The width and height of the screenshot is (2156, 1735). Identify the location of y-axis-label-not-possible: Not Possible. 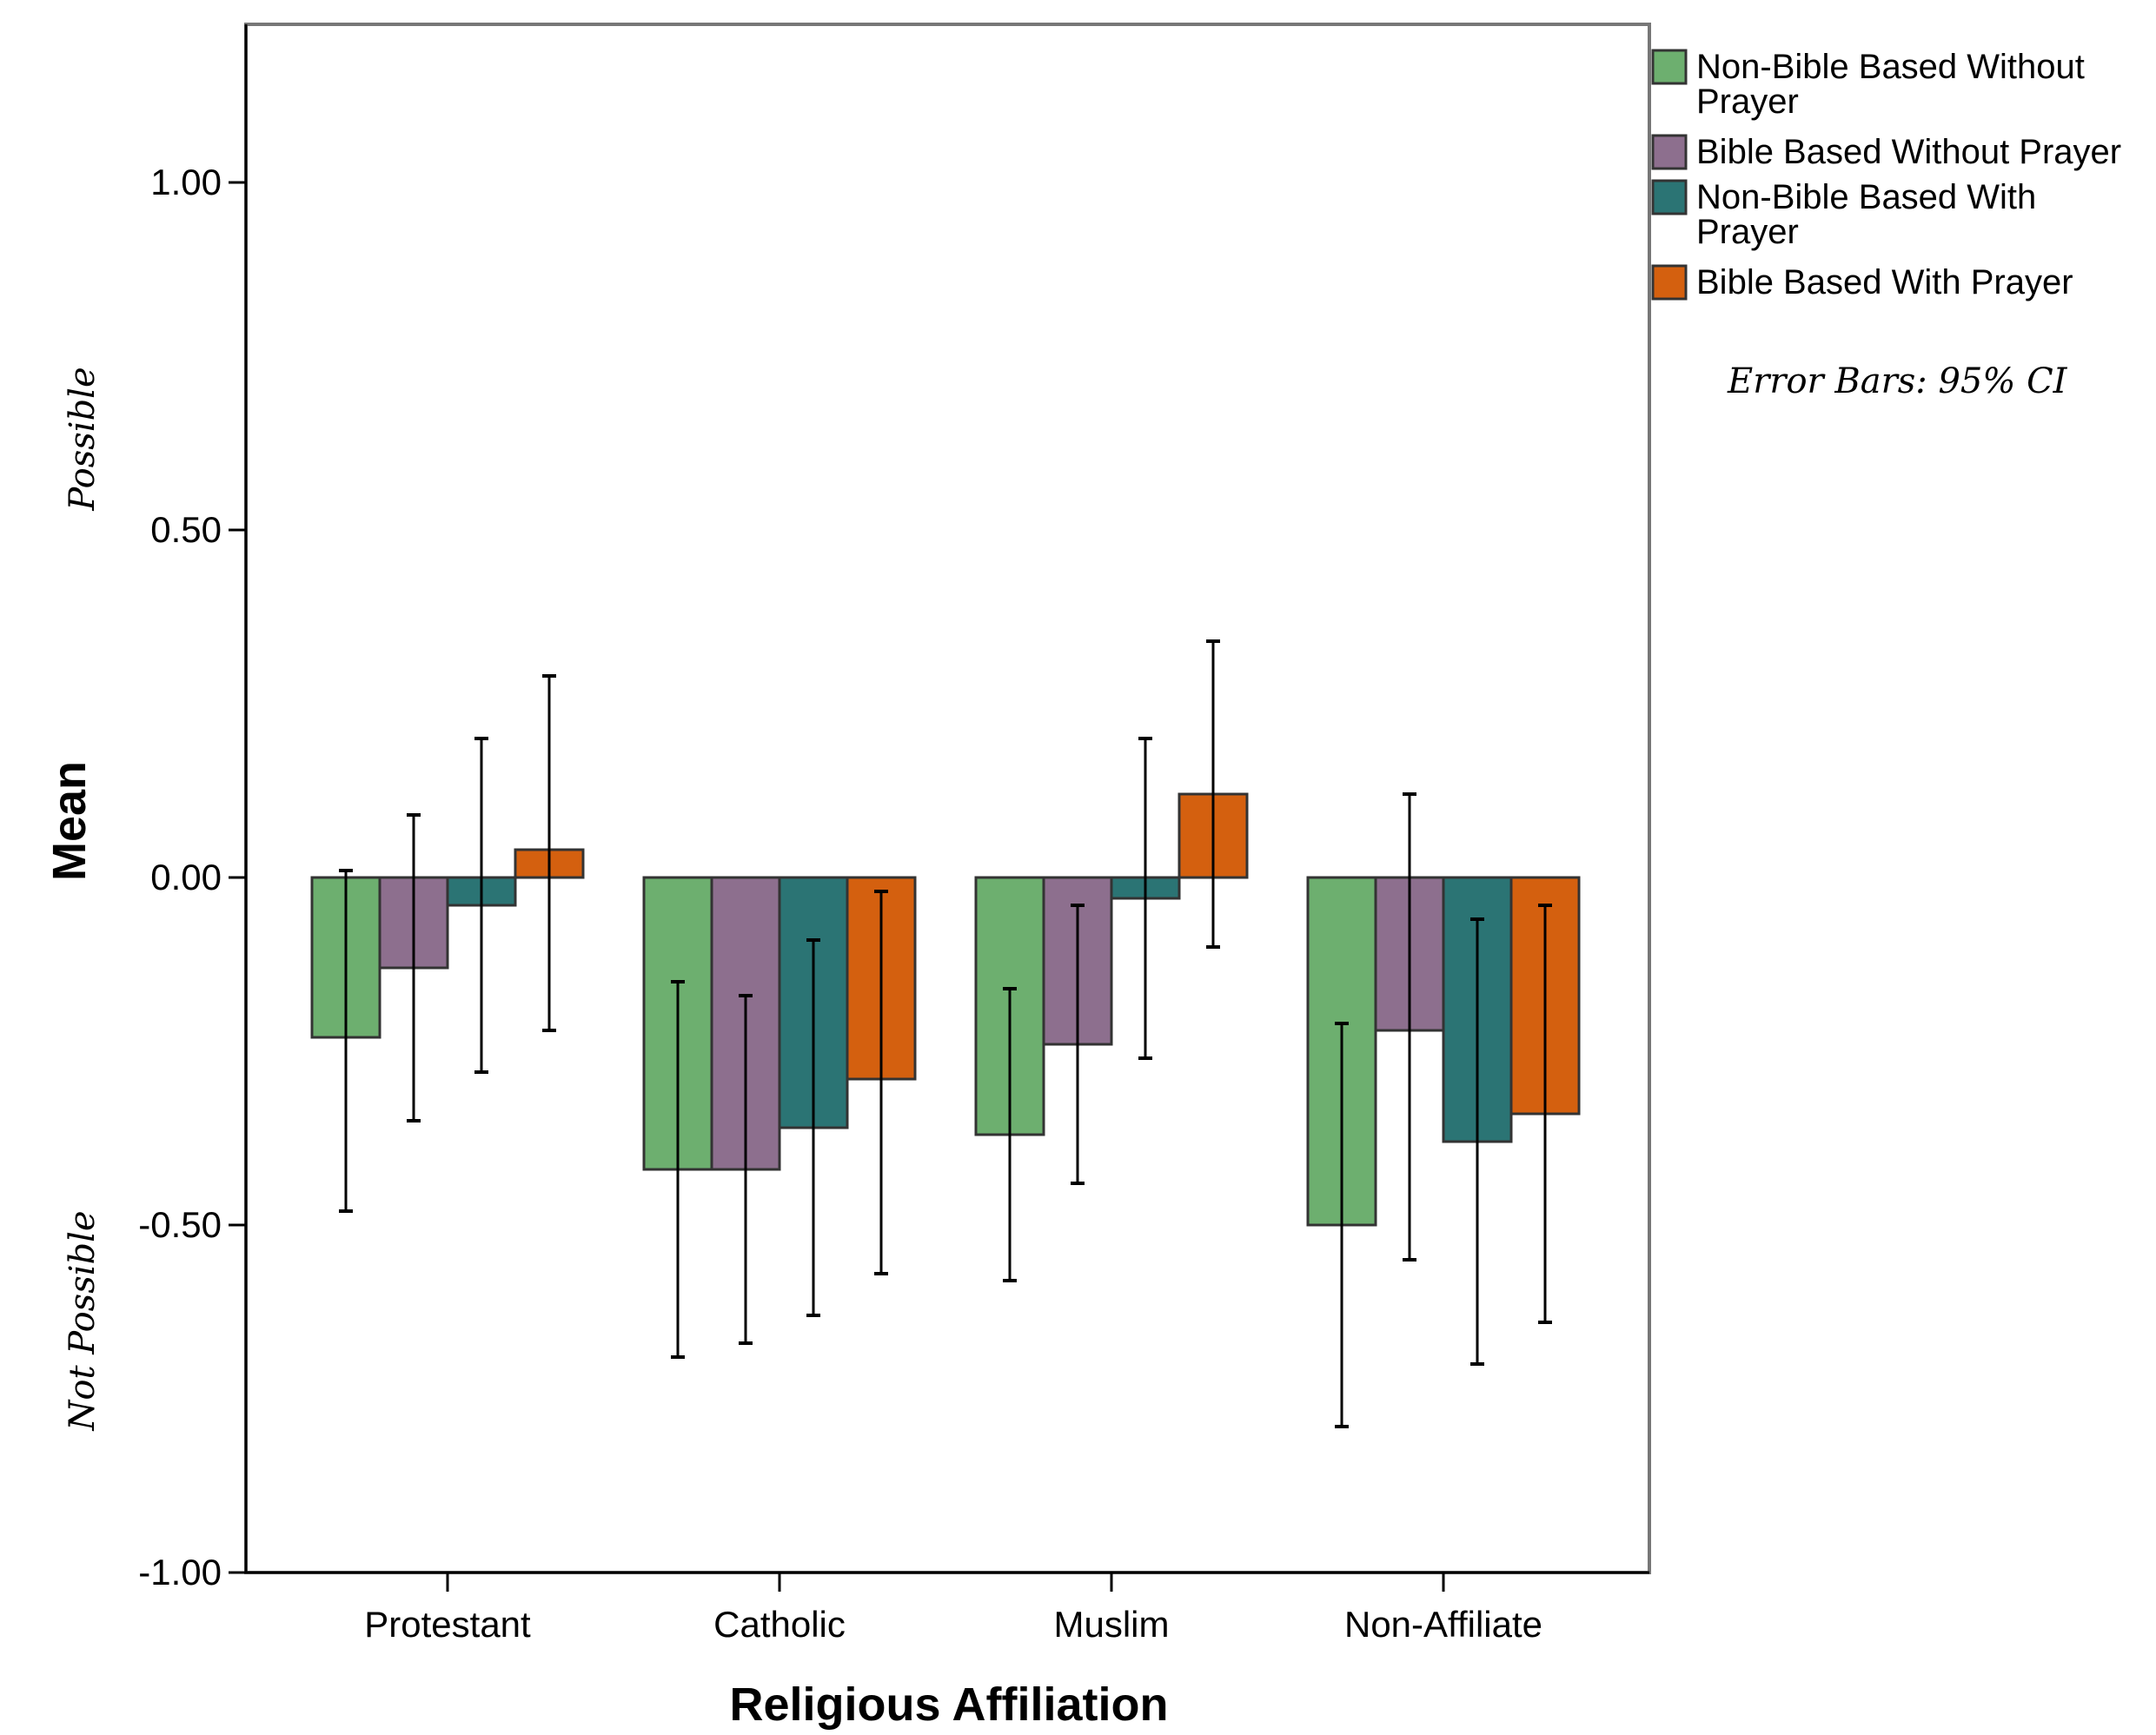
(83, 1320).